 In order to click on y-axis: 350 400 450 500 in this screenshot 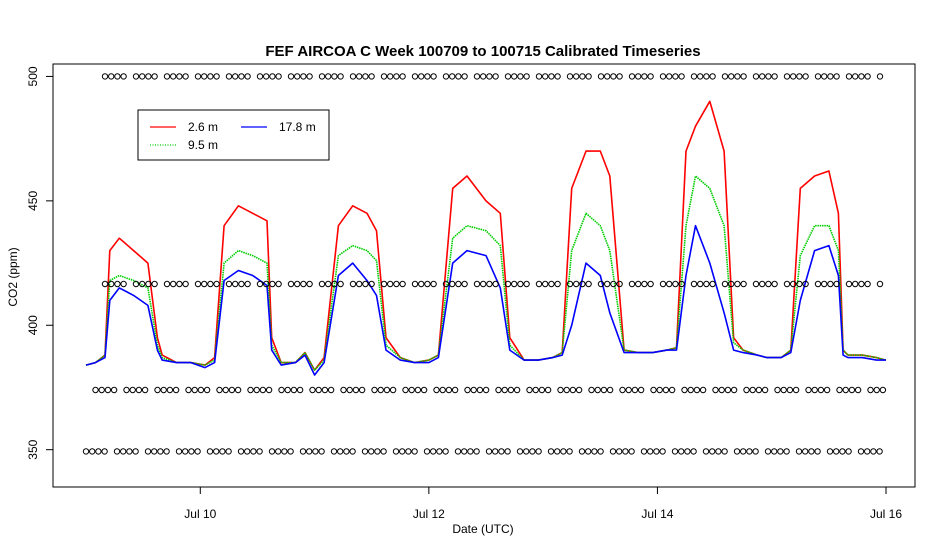, I will do `click(39, 263)`.